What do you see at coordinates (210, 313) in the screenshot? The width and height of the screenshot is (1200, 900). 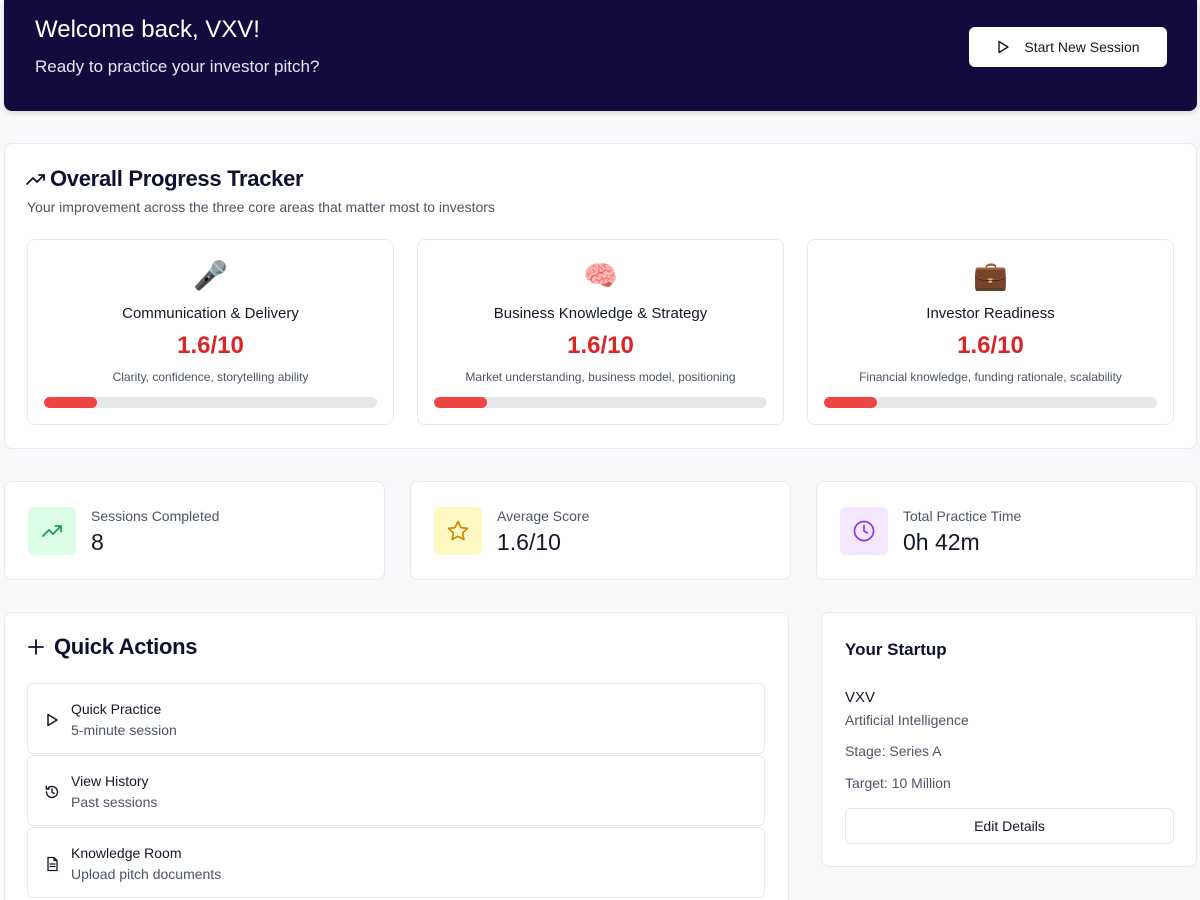 I see `metric-title: Communication & Delivery` at bounding box center [210, 313].